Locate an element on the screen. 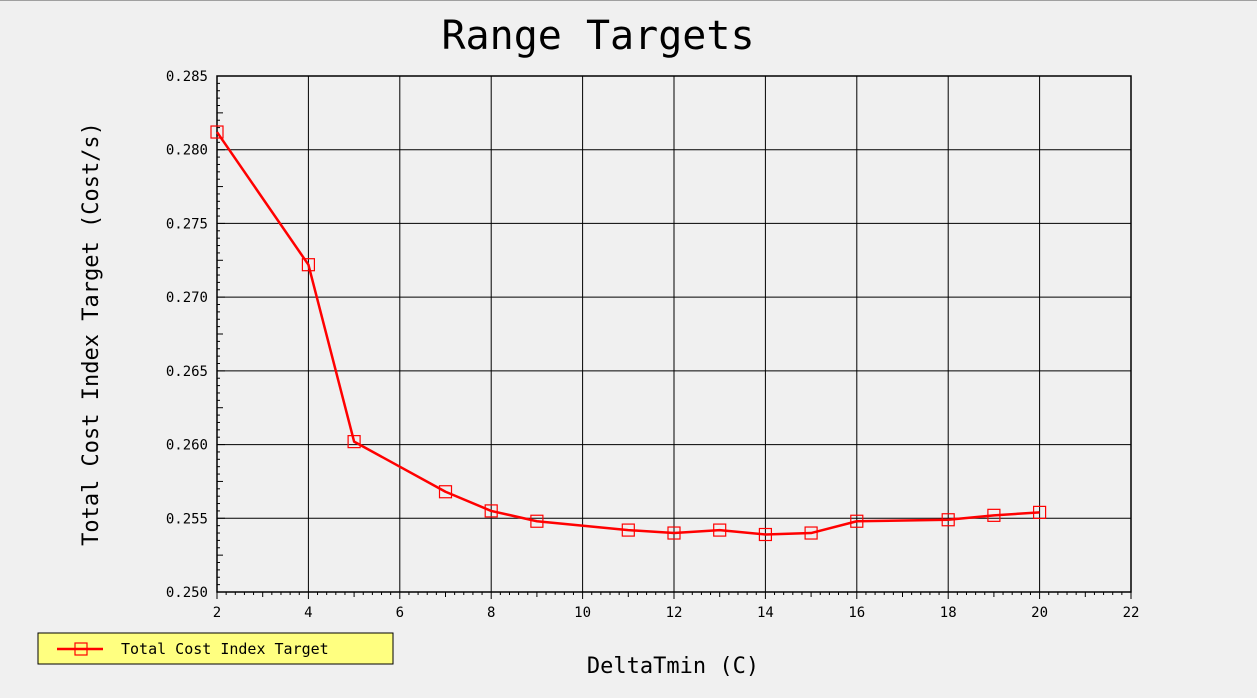  x-tick-label: 18 is located at coordinates (948, 613).